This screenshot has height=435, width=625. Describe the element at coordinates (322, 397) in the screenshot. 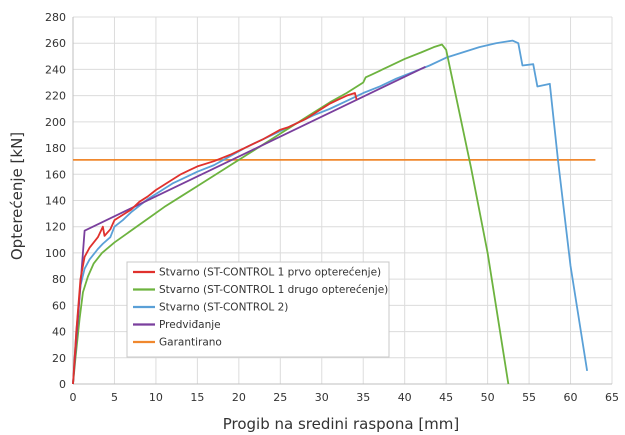

I see `x-tick-label: 30` at that location.